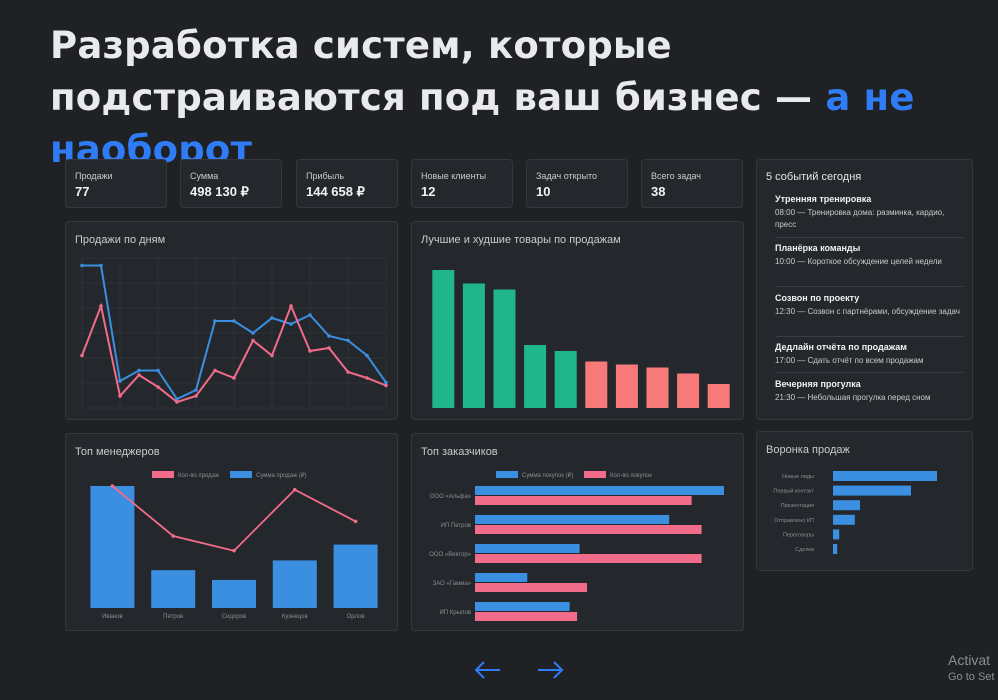 This screenshot has height=700, width=998. I want to click on legend-label: Сумма покупок (₽), so click(548, 475).